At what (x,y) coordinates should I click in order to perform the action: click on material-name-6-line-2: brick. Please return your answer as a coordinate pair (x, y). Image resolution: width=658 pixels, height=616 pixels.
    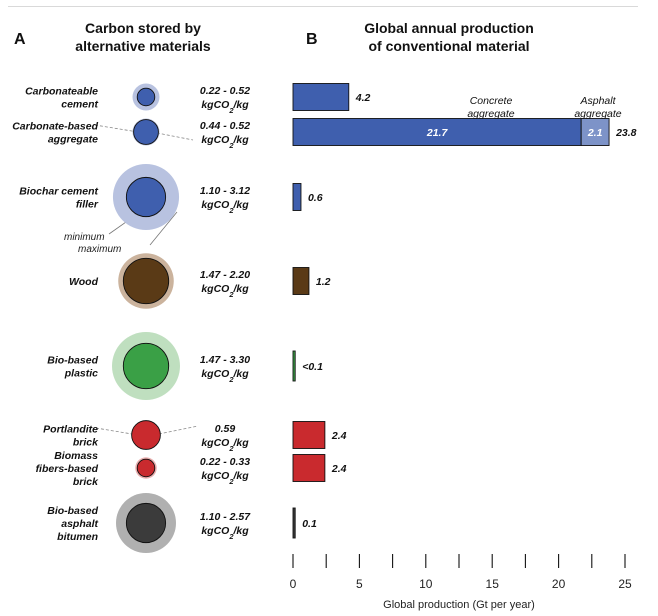
    Looking at the image, I should click on (86, 482).